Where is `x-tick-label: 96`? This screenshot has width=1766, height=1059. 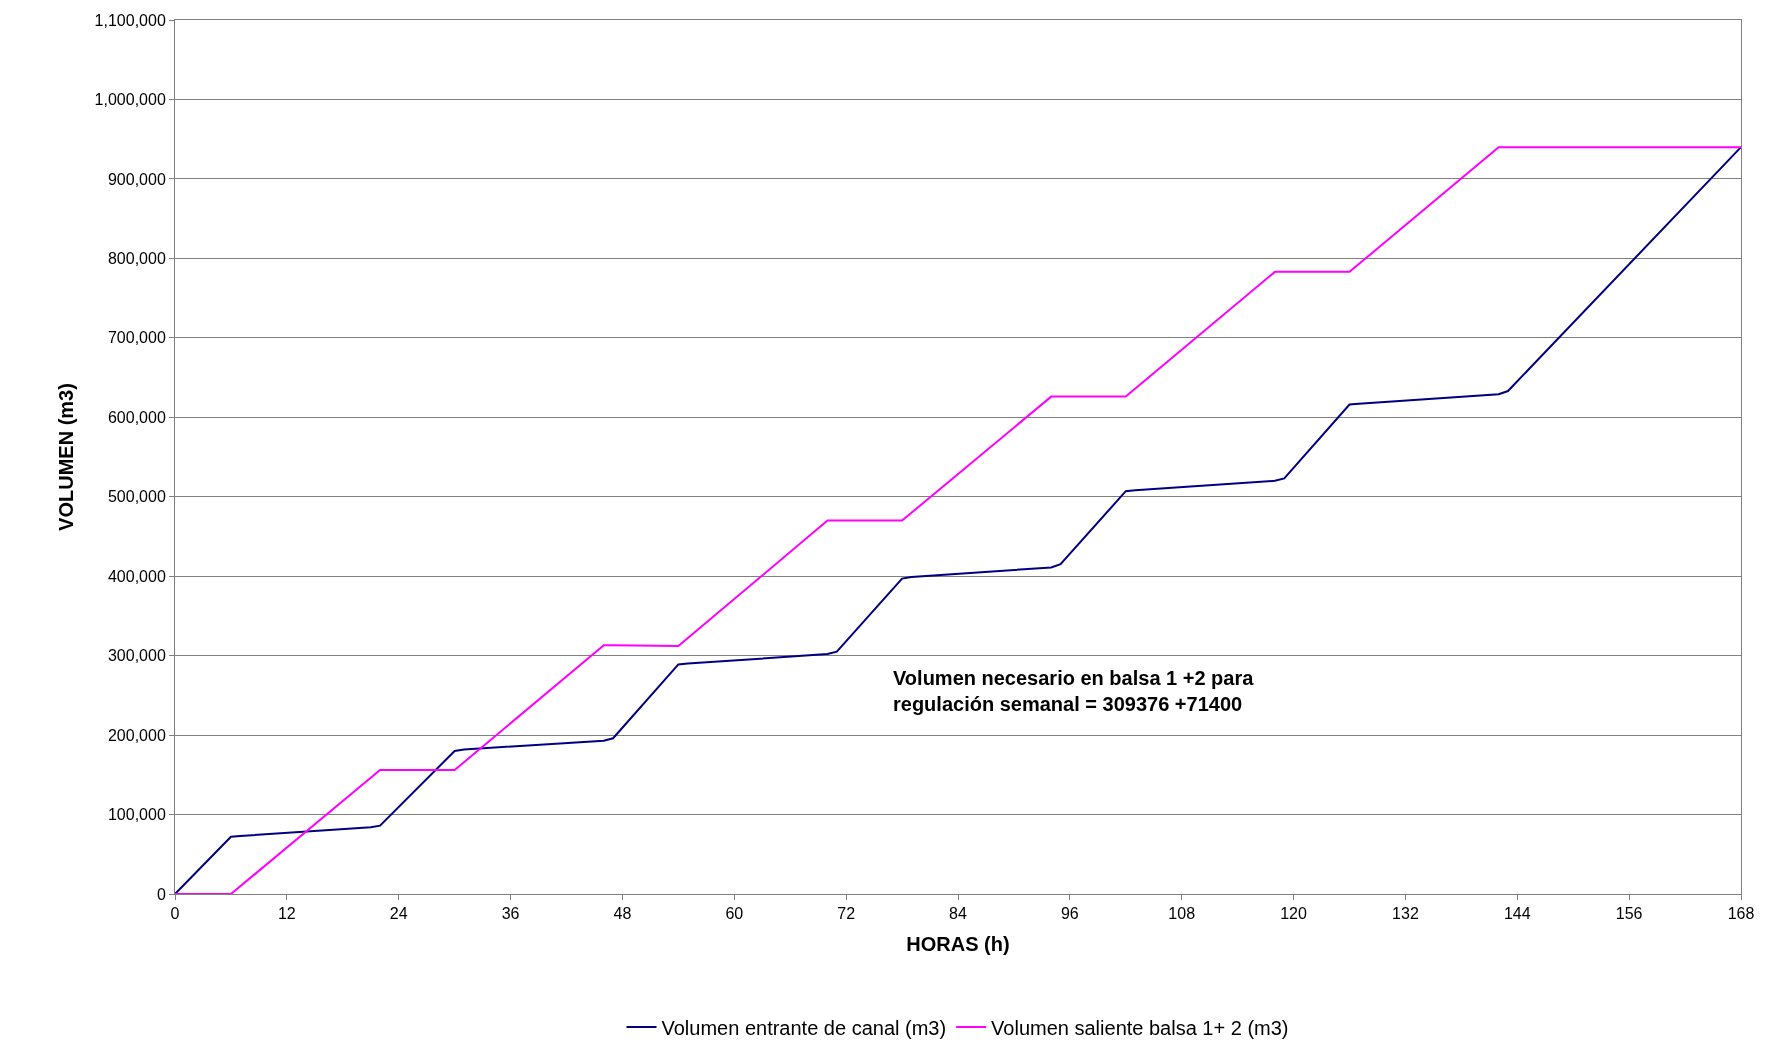 x-tick-label: 96 is located at coordinates (1069, 914).